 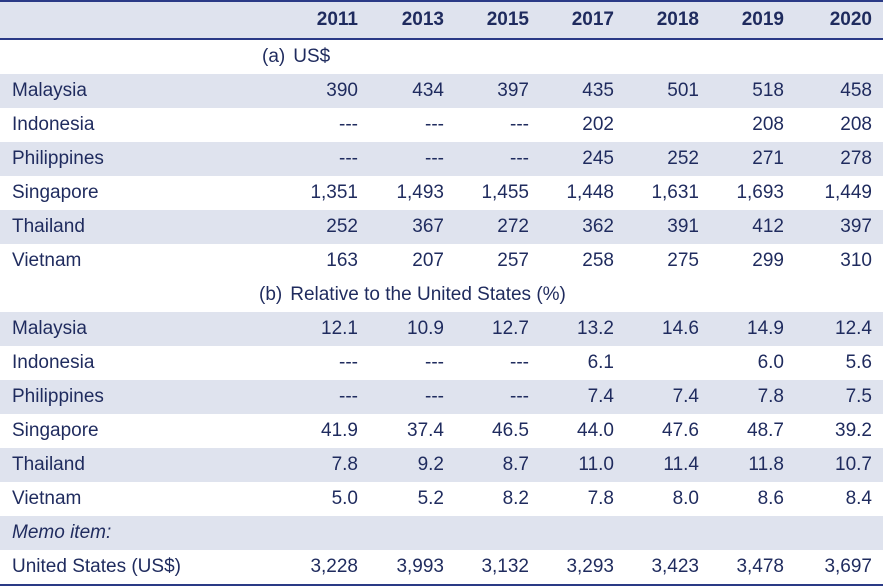 I want to click on table-cell: 518, so click(x=768, y=90).